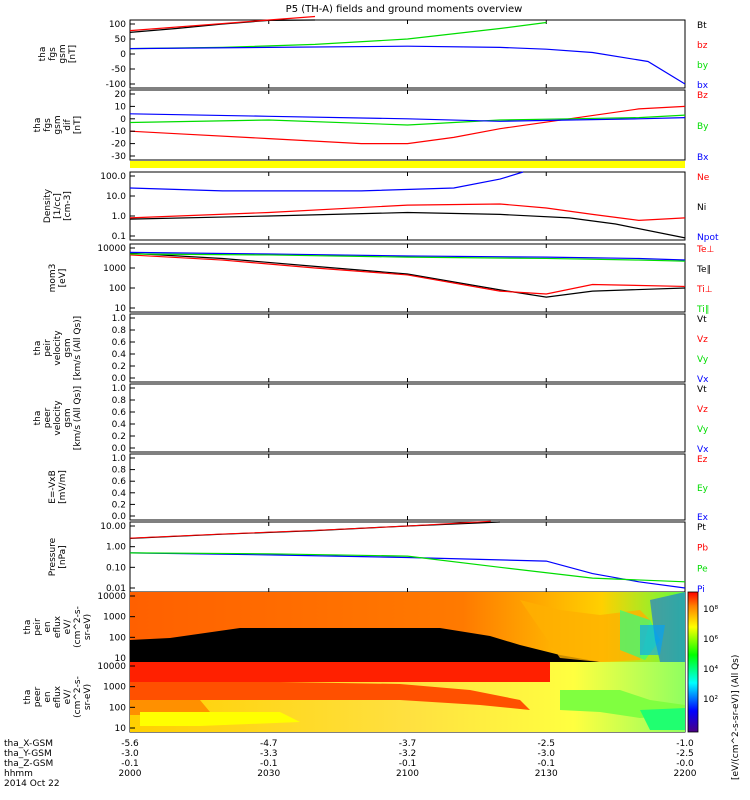 This screenshot has width=750, height=800. I want to click on y-tick-label: 50, so click(121, 40).